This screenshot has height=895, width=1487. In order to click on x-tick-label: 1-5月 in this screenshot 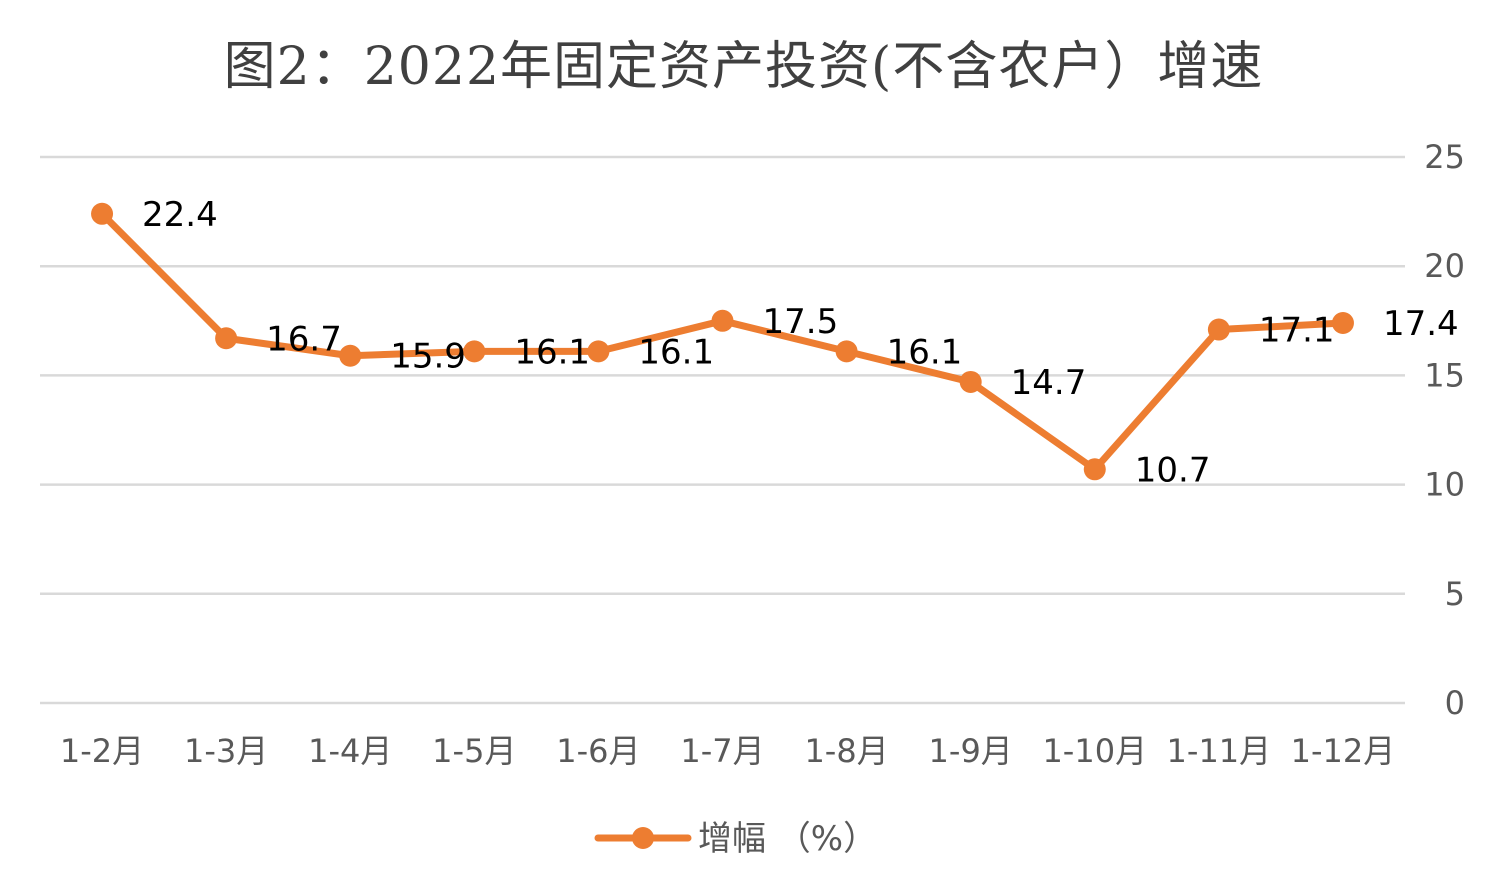, I will do `click(474, 751)`.